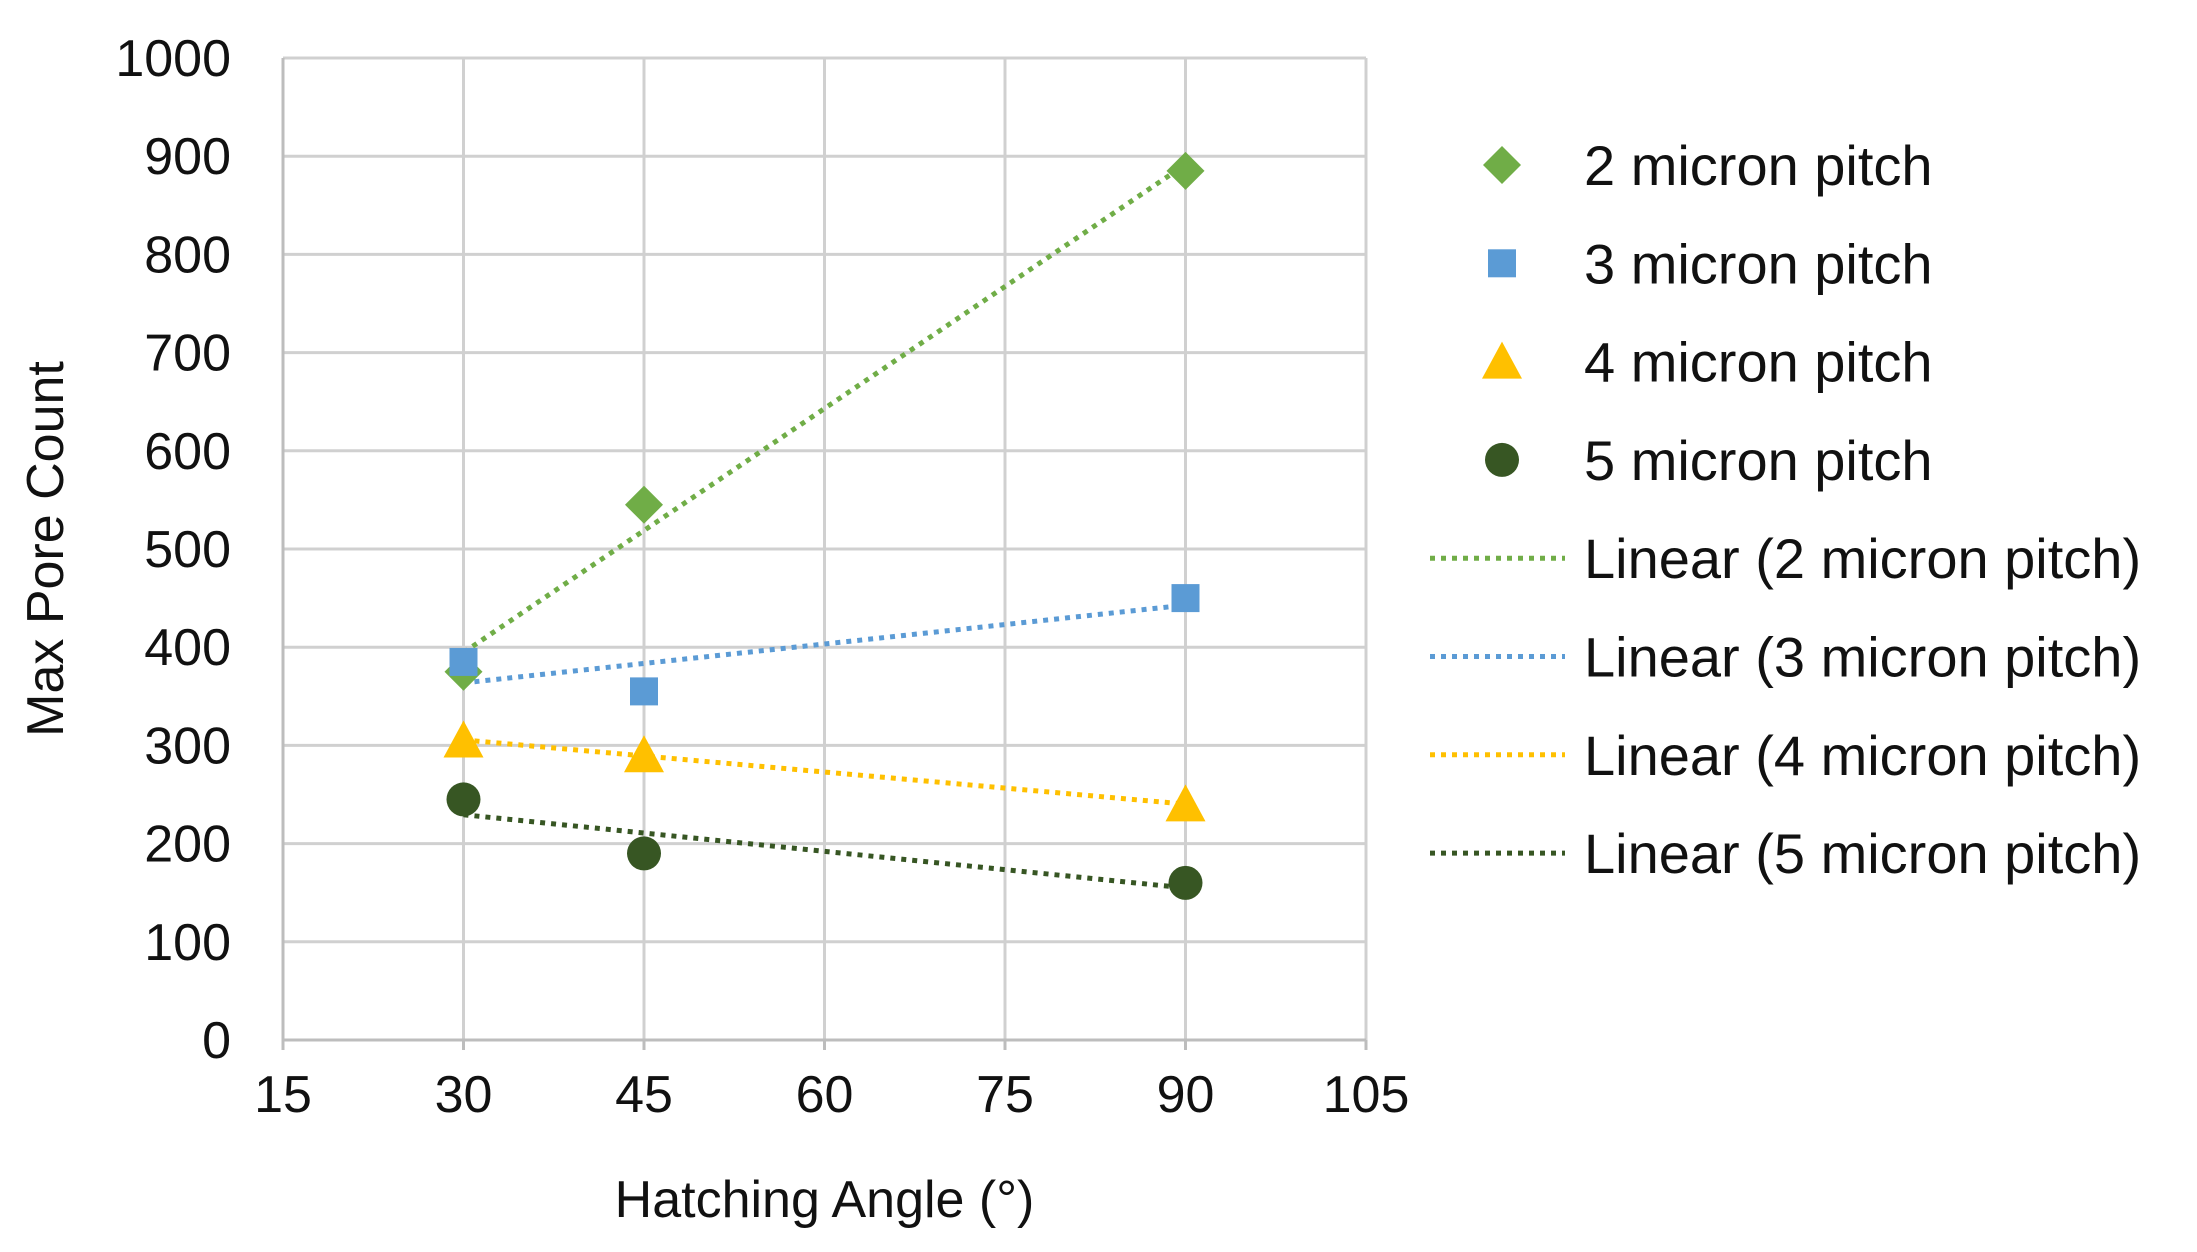 The height and width of the screenshot is (1252, 2197). I want to click on legend-label: Linear (3 micron pitch), so click(1862, 657).